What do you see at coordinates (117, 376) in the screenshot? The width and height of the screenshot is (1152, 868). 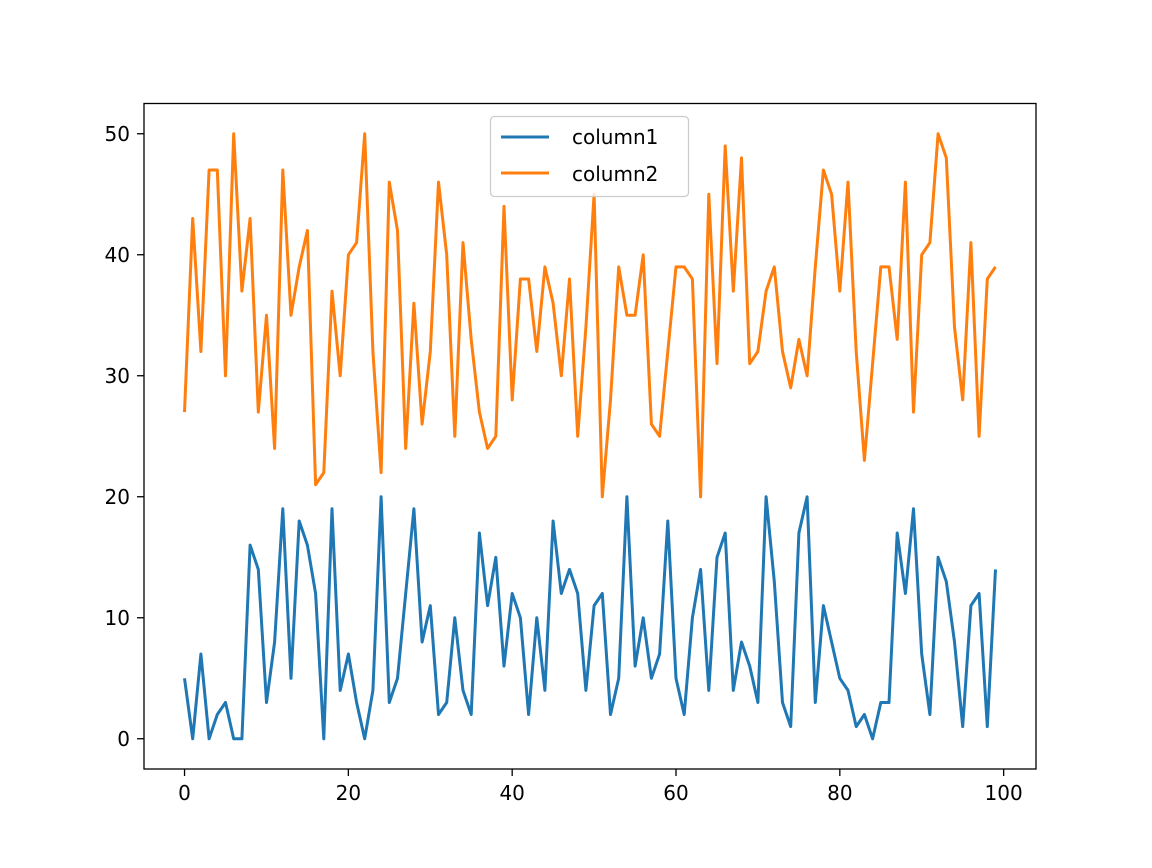 I see `y-tick-label: 30` at bounding box center [117, 376].